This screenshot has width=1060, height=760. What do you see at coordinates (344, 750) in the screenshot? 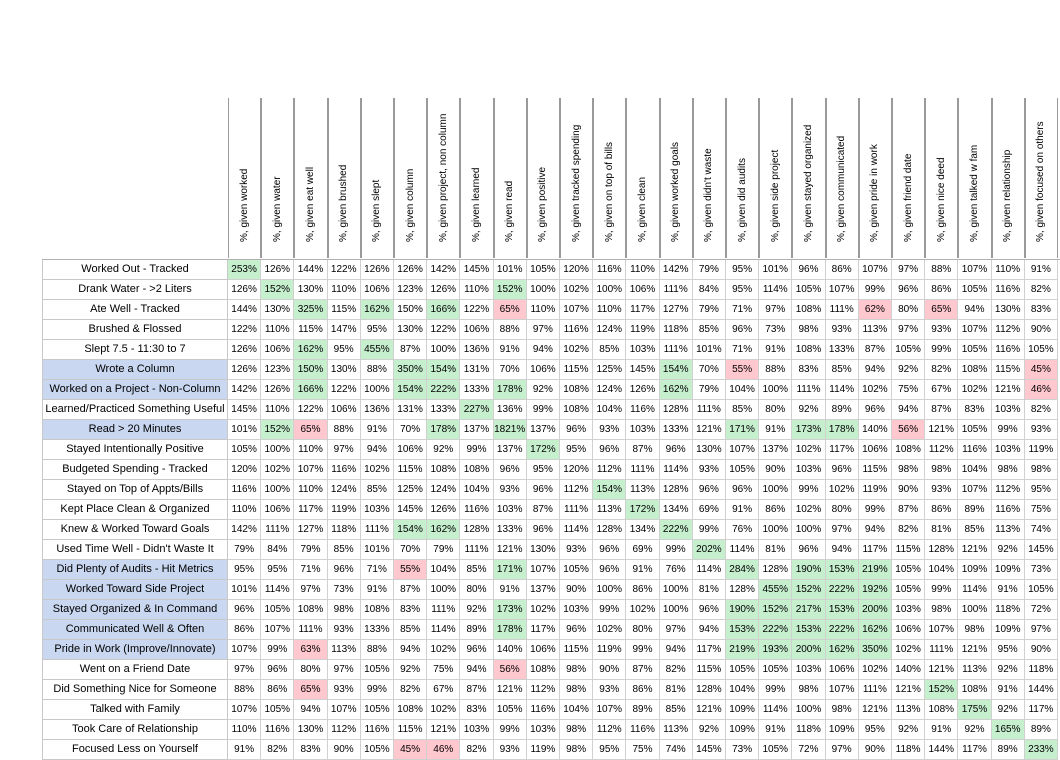
I see `table-cell: 90%` at bounding box center [344, 750].